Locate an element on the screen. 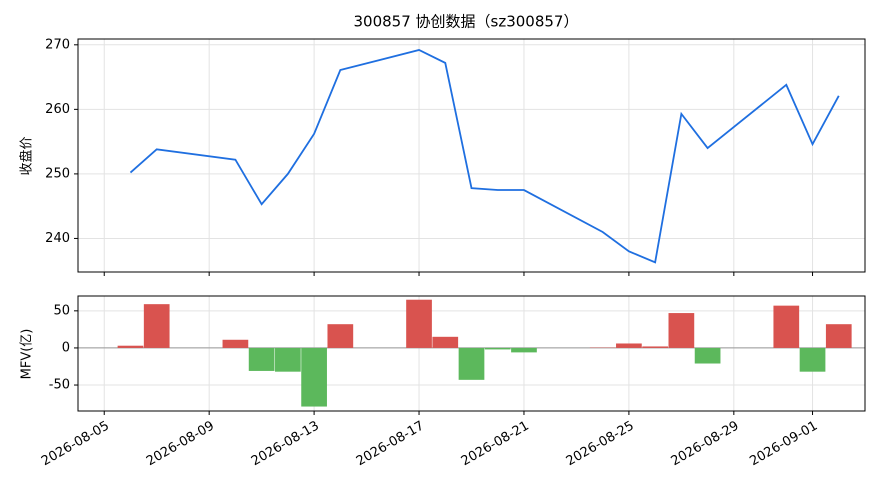  y-tick-label: 0 is located at coordinates (66, 347).